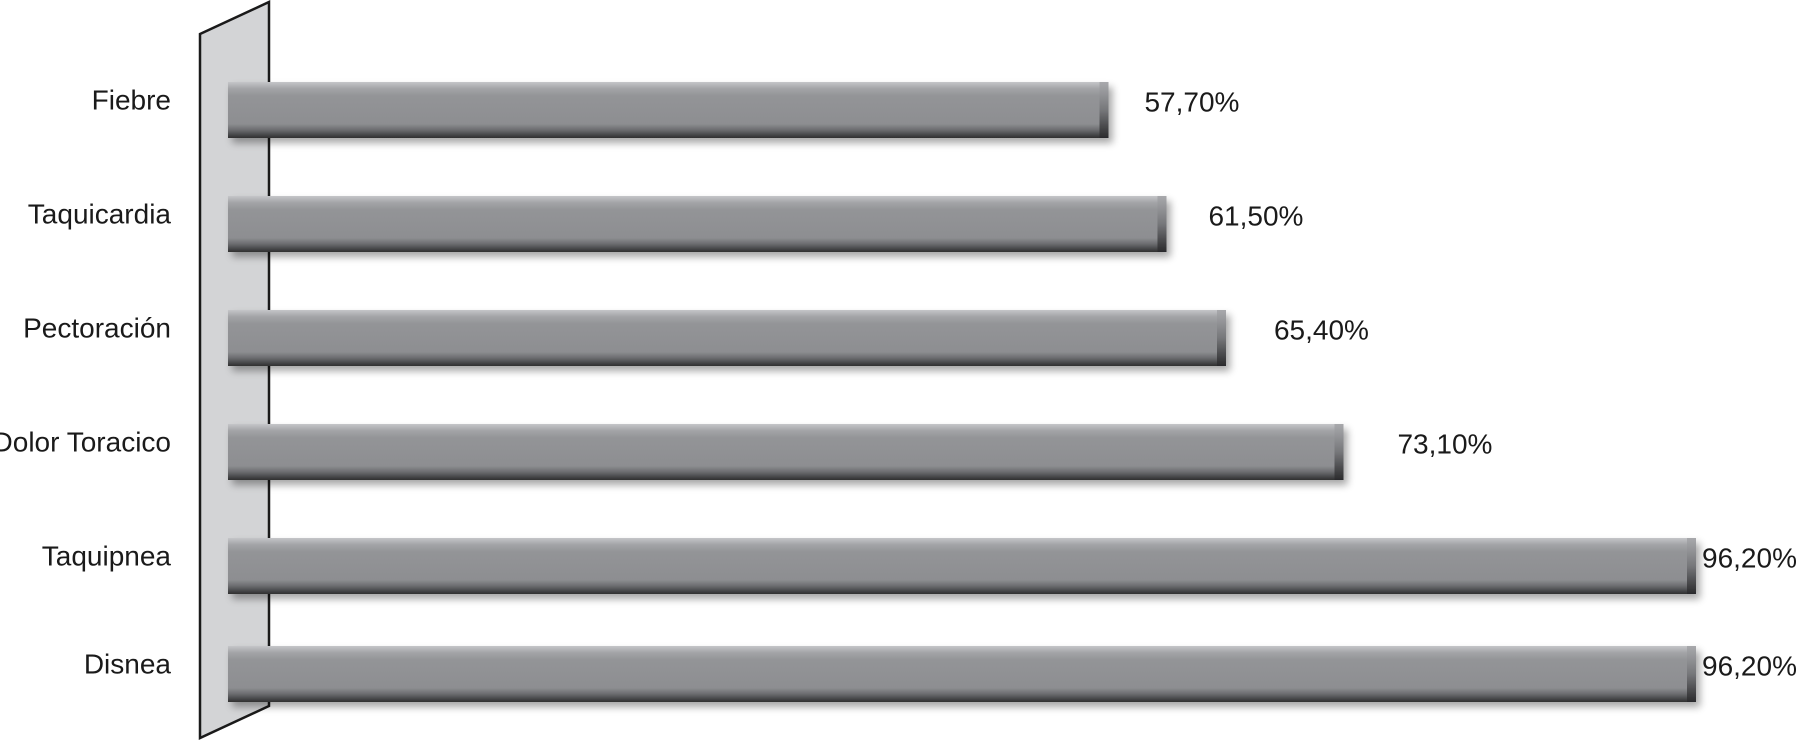 Image resolution: width=1814 pixels, height=743 pixels. I want to click on category-label: Disnea, so click(128, 663).